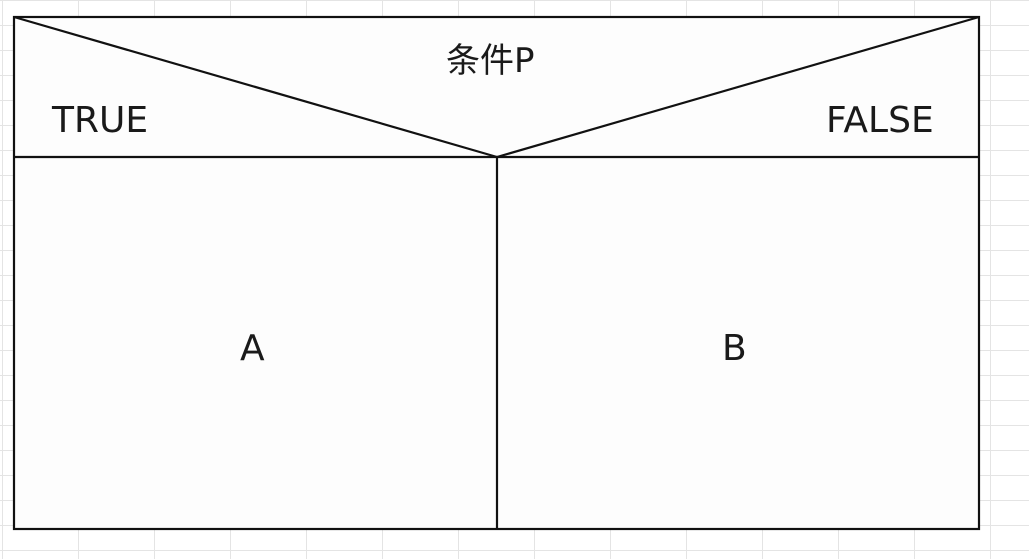 This screenshot has width=1029, height=559. Describe the element at coordinates (880, 120) in the screenshot. I see `false-label: FALSE` at that location.